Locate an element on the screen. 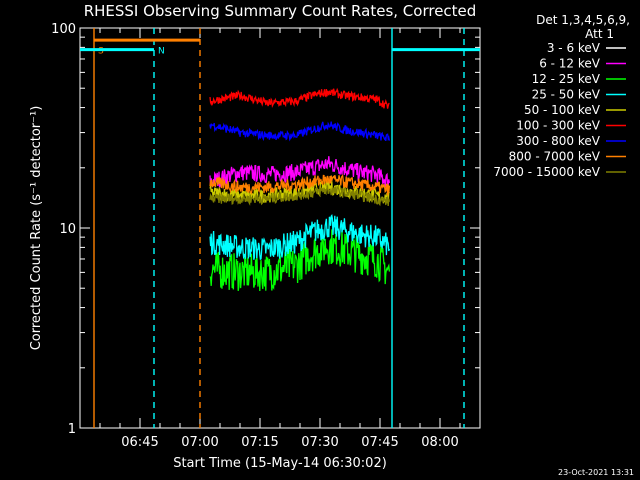 The width and height of the screenshot is (640, 480). x-tick-label: 08:00 is located at coordinates (439, 442).